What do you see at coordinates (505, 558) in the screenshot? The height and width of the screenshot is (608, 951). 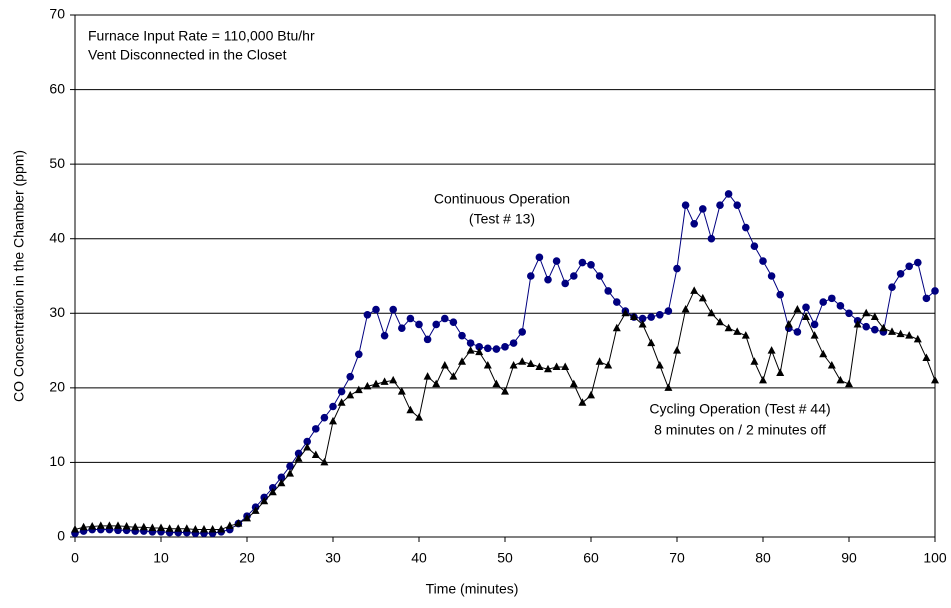 I see `x-tick-label: 50` at bounding box center [505, 558].